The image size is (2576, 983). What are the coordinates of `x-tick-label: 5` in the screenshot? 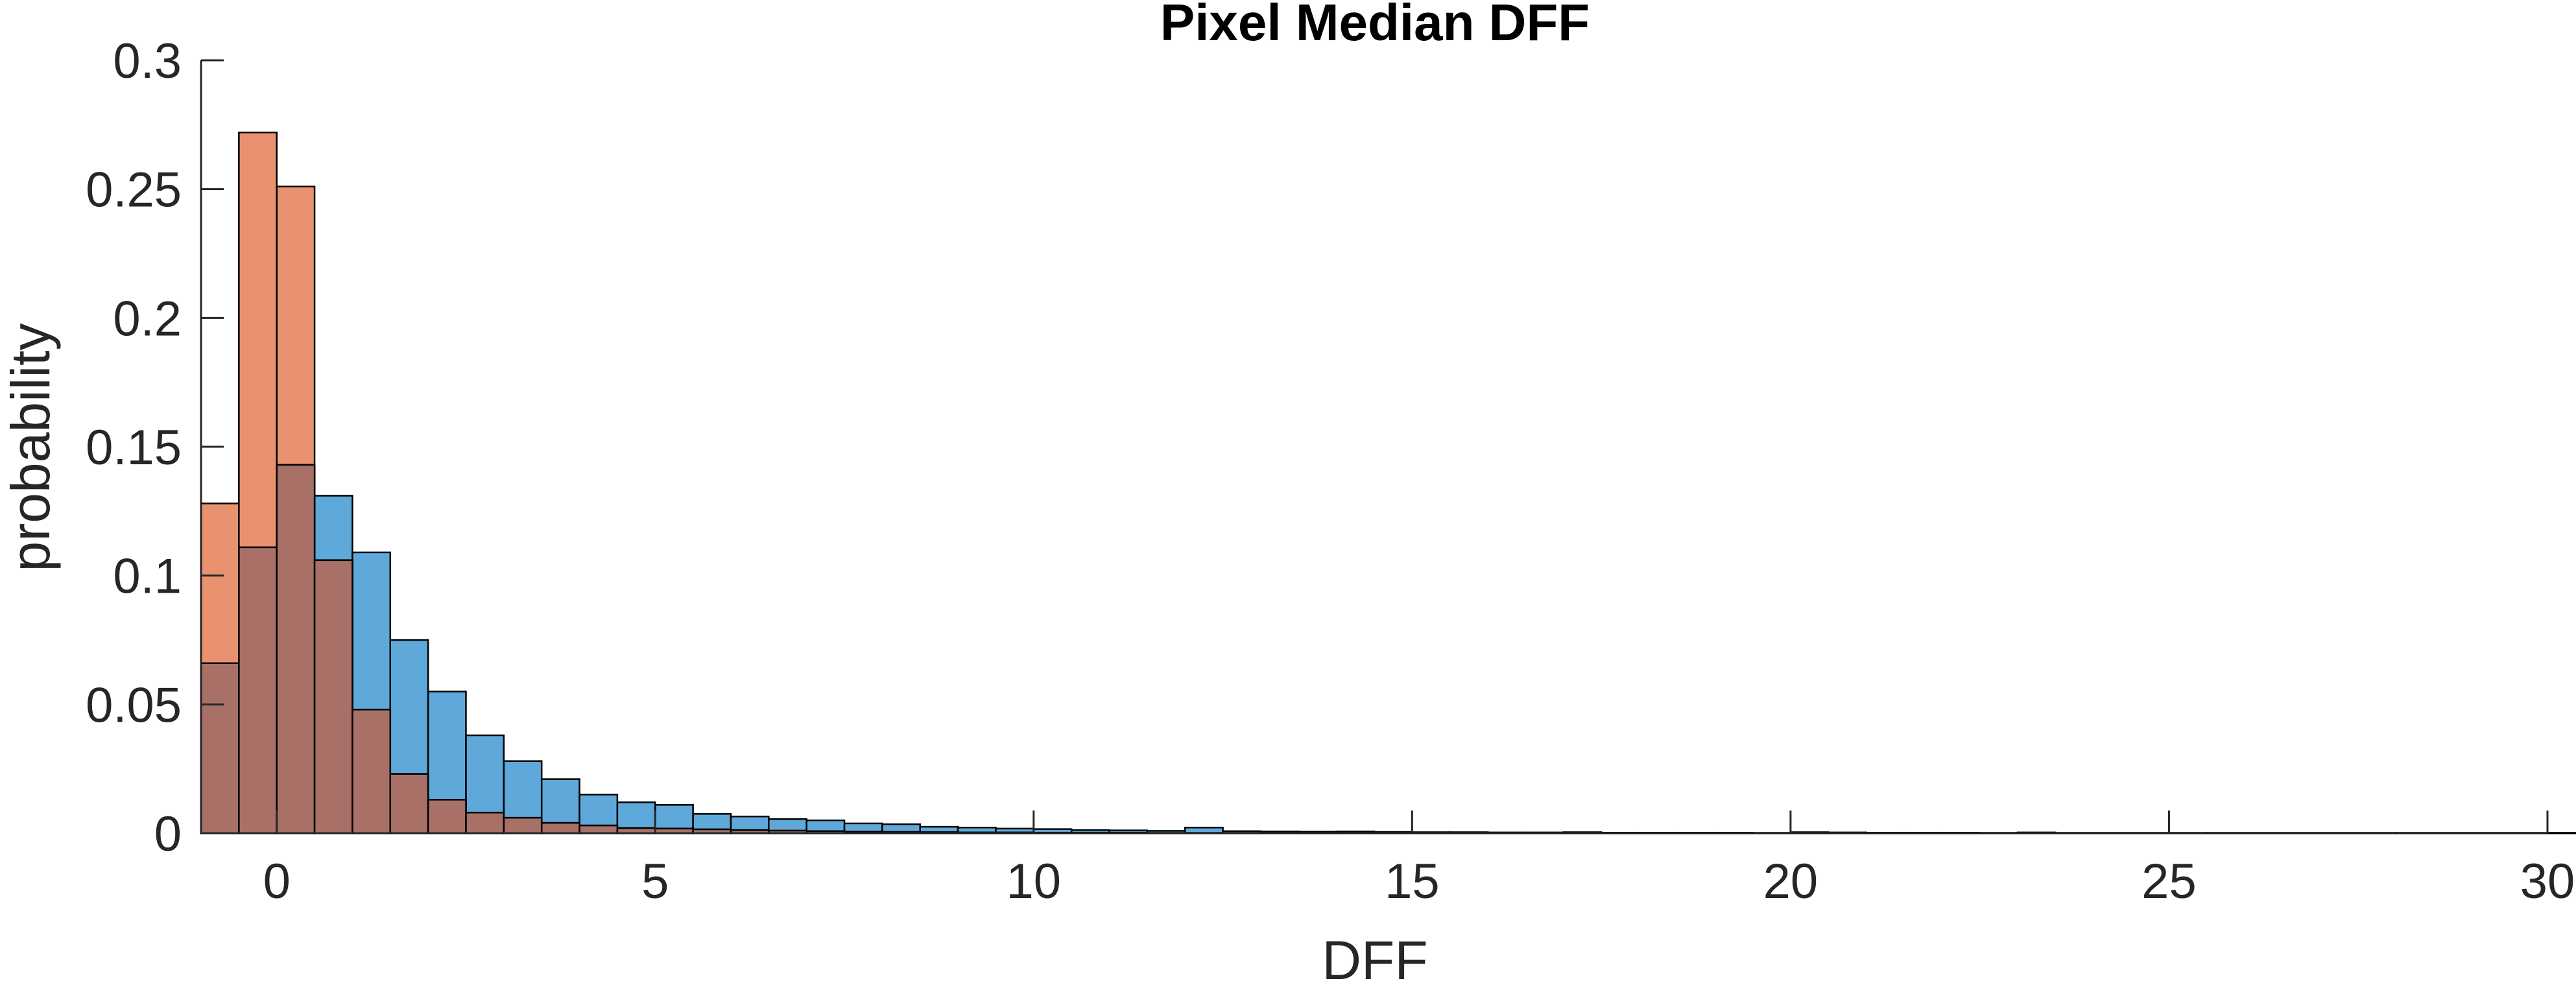 It's located at (655, 881).